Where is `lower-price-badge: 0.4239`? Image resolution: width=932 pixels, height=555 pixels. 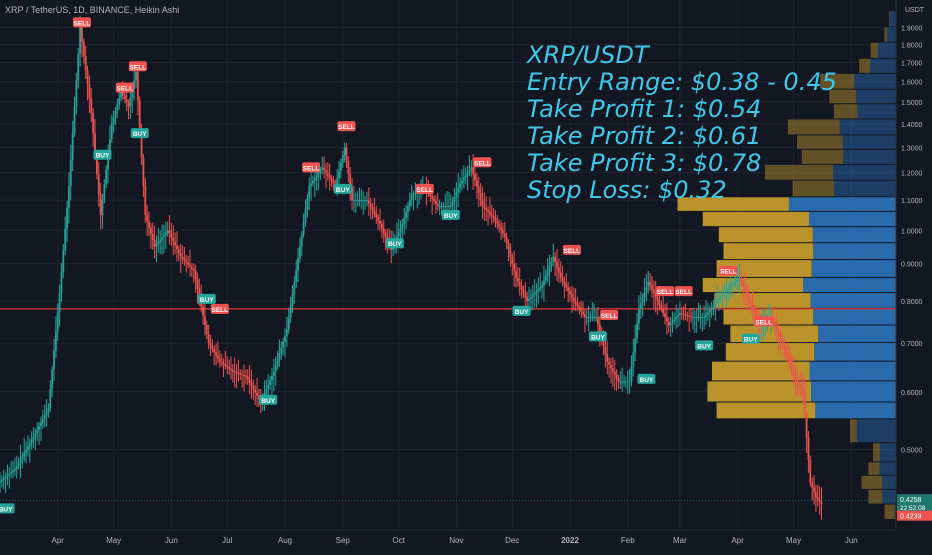 lower-price-badge: 0.4239 is located at coordinates (914, 515).